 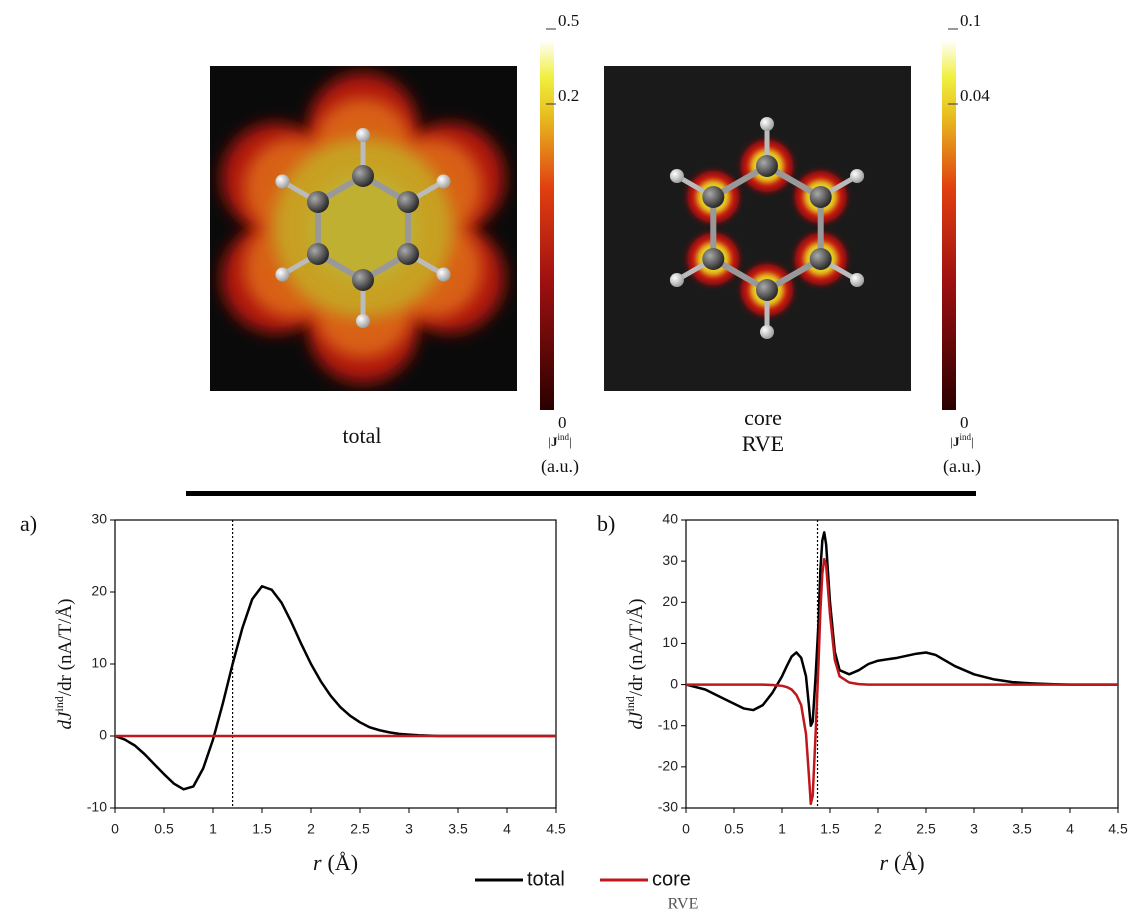 I want to click on separator, so click(x=581, y=493).